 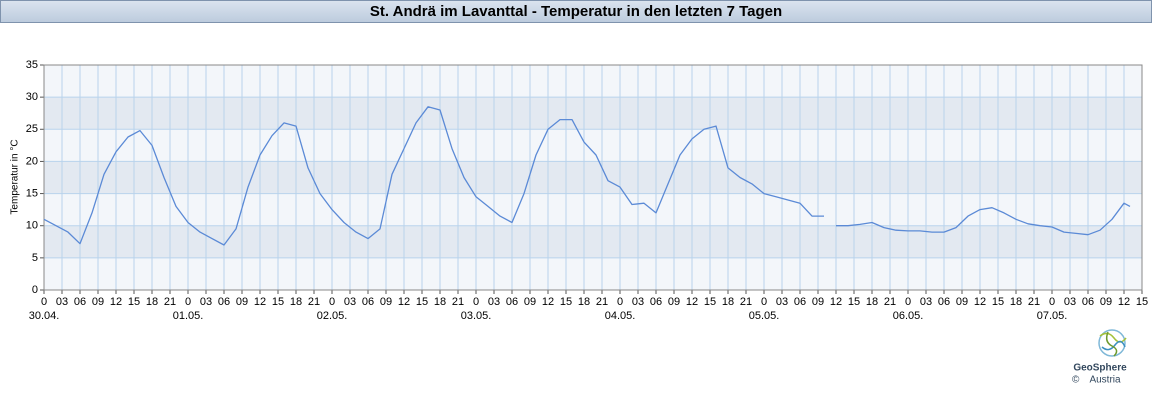 What do you see at coordinates (32, 97) in the screenshot?
I see `y-tick-label: 30` at bounding box center [32, 97].